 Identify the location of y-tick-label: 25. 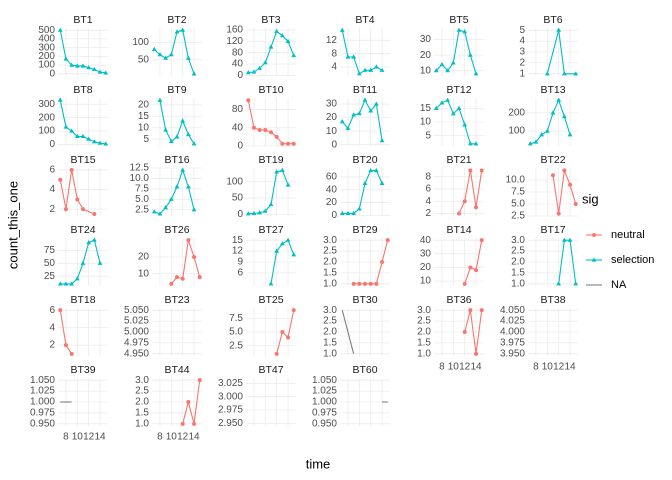
(50, 276).